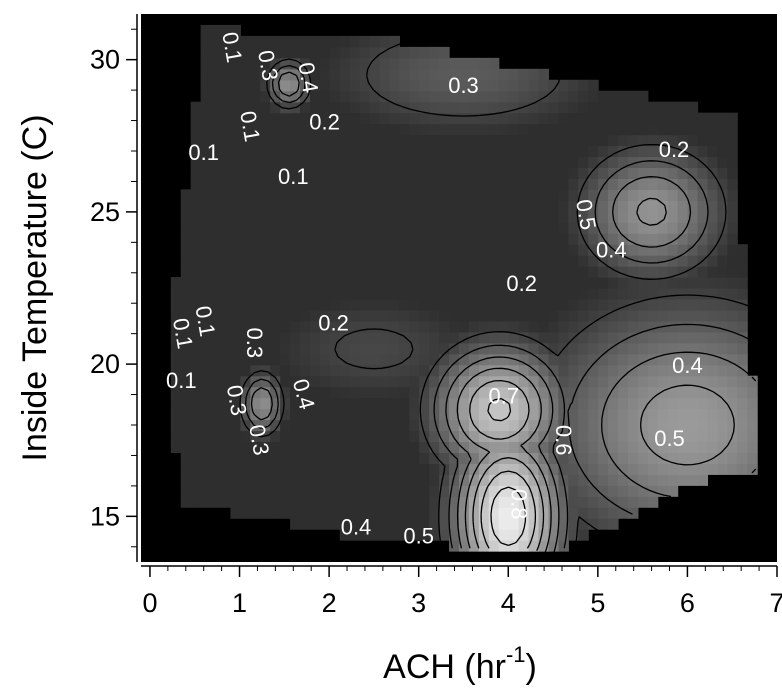 The image size is (782, 695). I want to click on y-tick-label: 15, so click(105, 516).